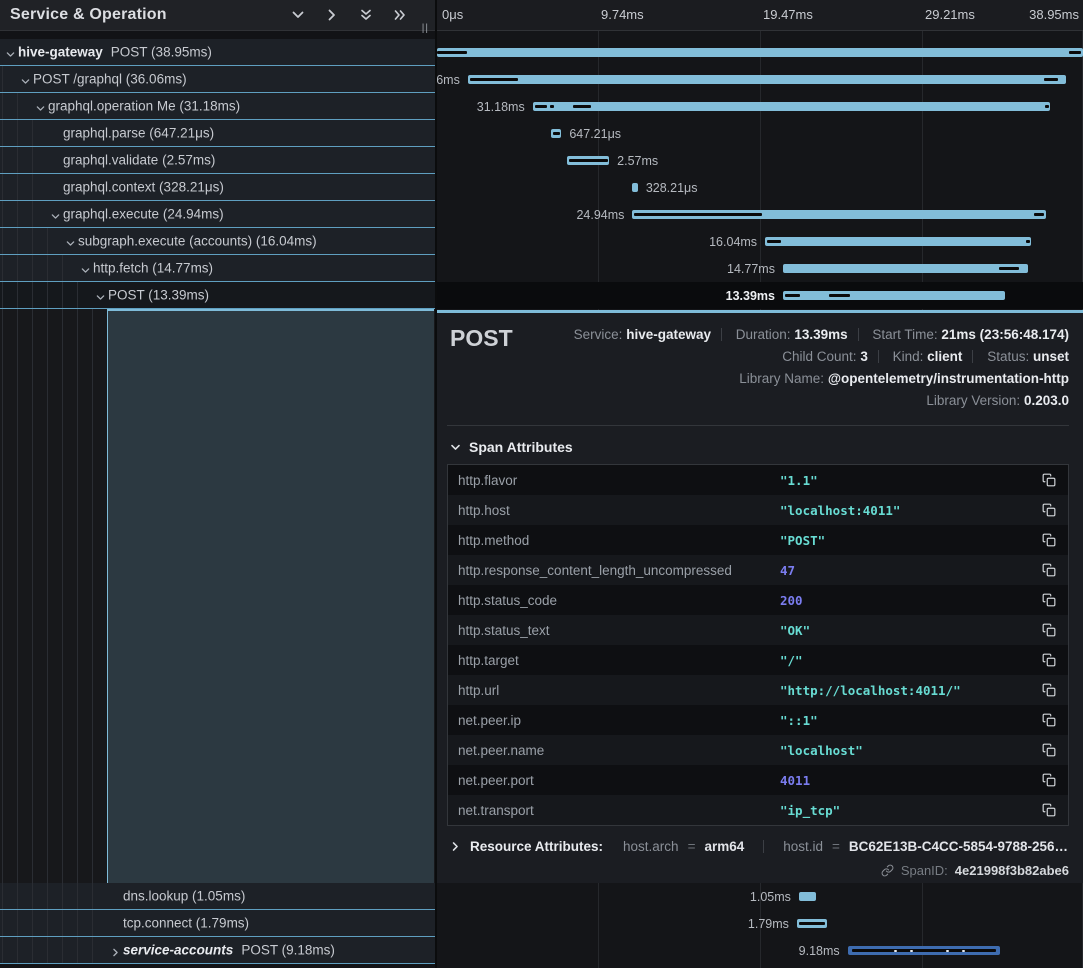  I want to click on span-tree-row: graphql.operation Me (31.18ms), so click(217, 106).